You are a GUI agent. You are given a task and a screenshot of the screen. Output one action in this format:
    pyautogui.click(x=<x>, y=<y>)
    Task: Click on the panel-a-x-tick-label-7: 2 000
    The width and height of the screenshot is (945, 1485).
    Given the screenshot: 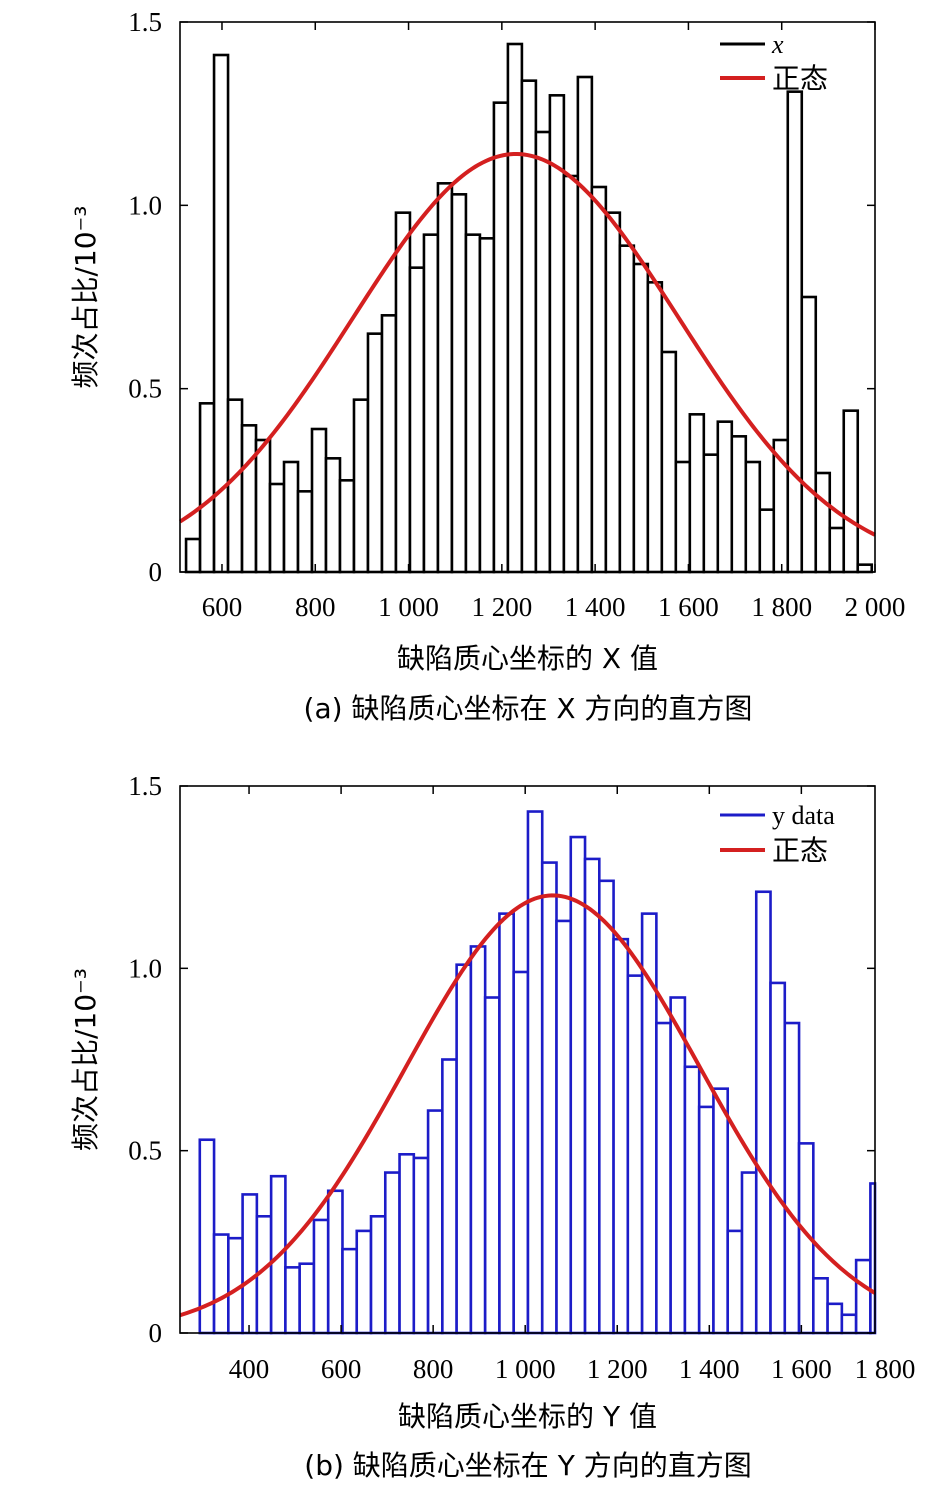 What is the action you would take?
    pyautogui.click(x=875, y=607)
    